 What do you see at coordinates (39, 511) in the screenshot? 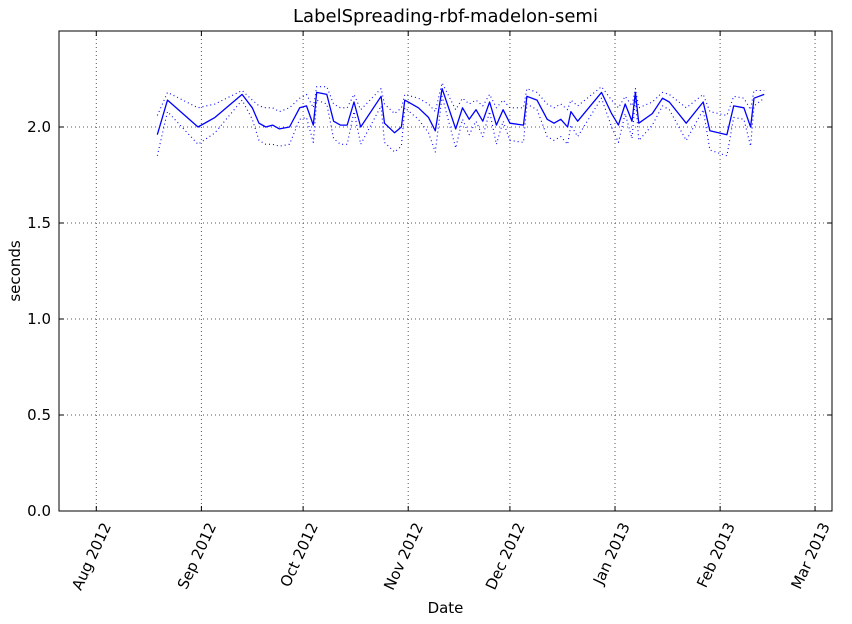
I see `y-tick-label: 0.0` at bounding box center [39, 511].